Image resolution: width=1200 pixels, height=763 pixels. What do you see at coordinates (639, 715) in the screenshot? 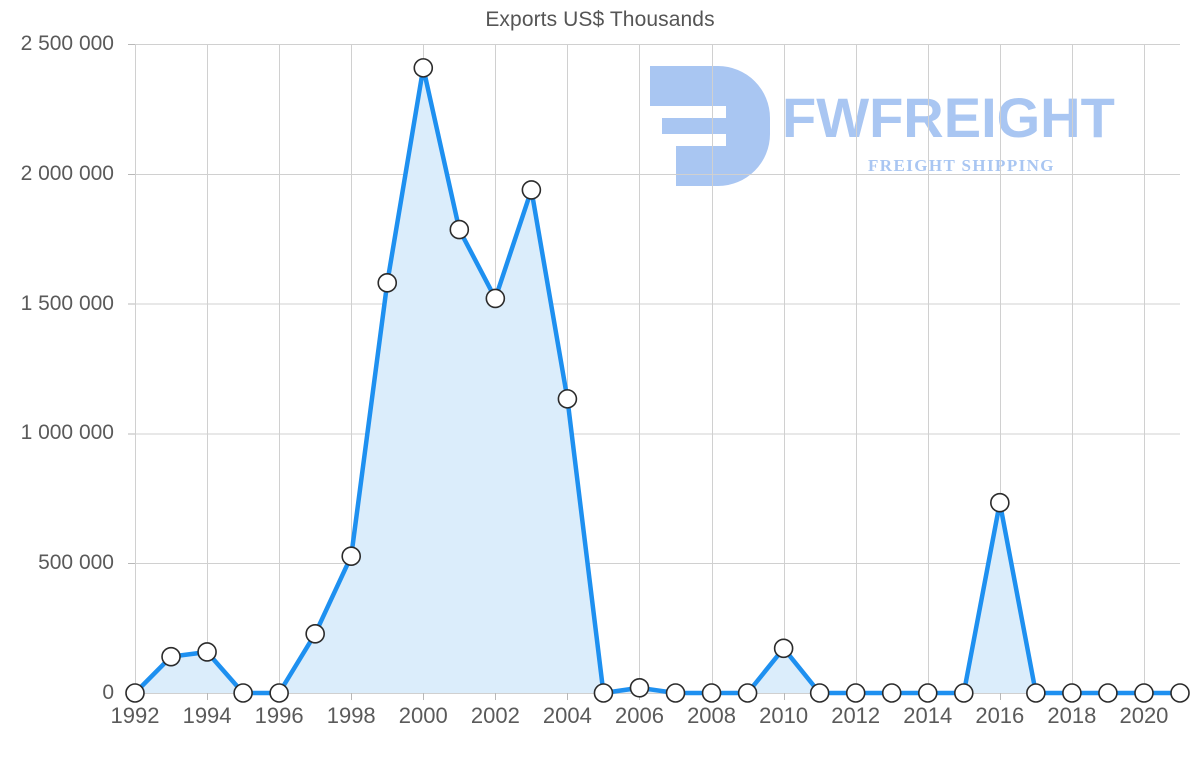
I see `x-axis-tick-label: 2006` at bounding box center [639, 715].